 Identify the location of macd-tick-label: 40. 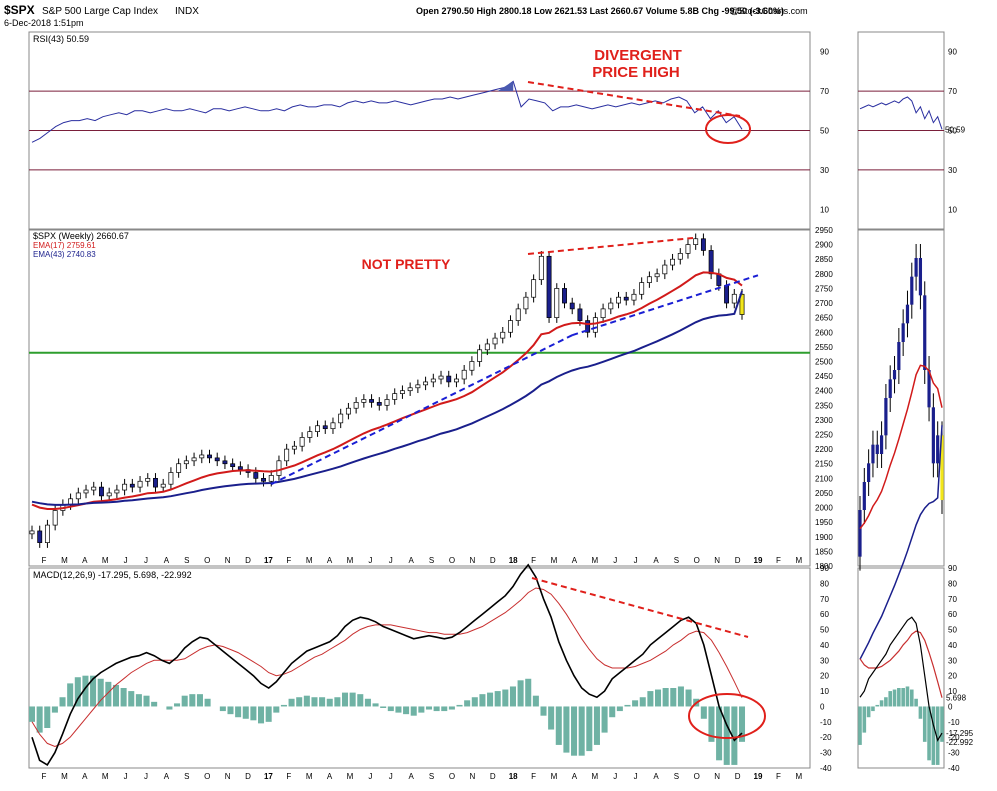
(824, 645).